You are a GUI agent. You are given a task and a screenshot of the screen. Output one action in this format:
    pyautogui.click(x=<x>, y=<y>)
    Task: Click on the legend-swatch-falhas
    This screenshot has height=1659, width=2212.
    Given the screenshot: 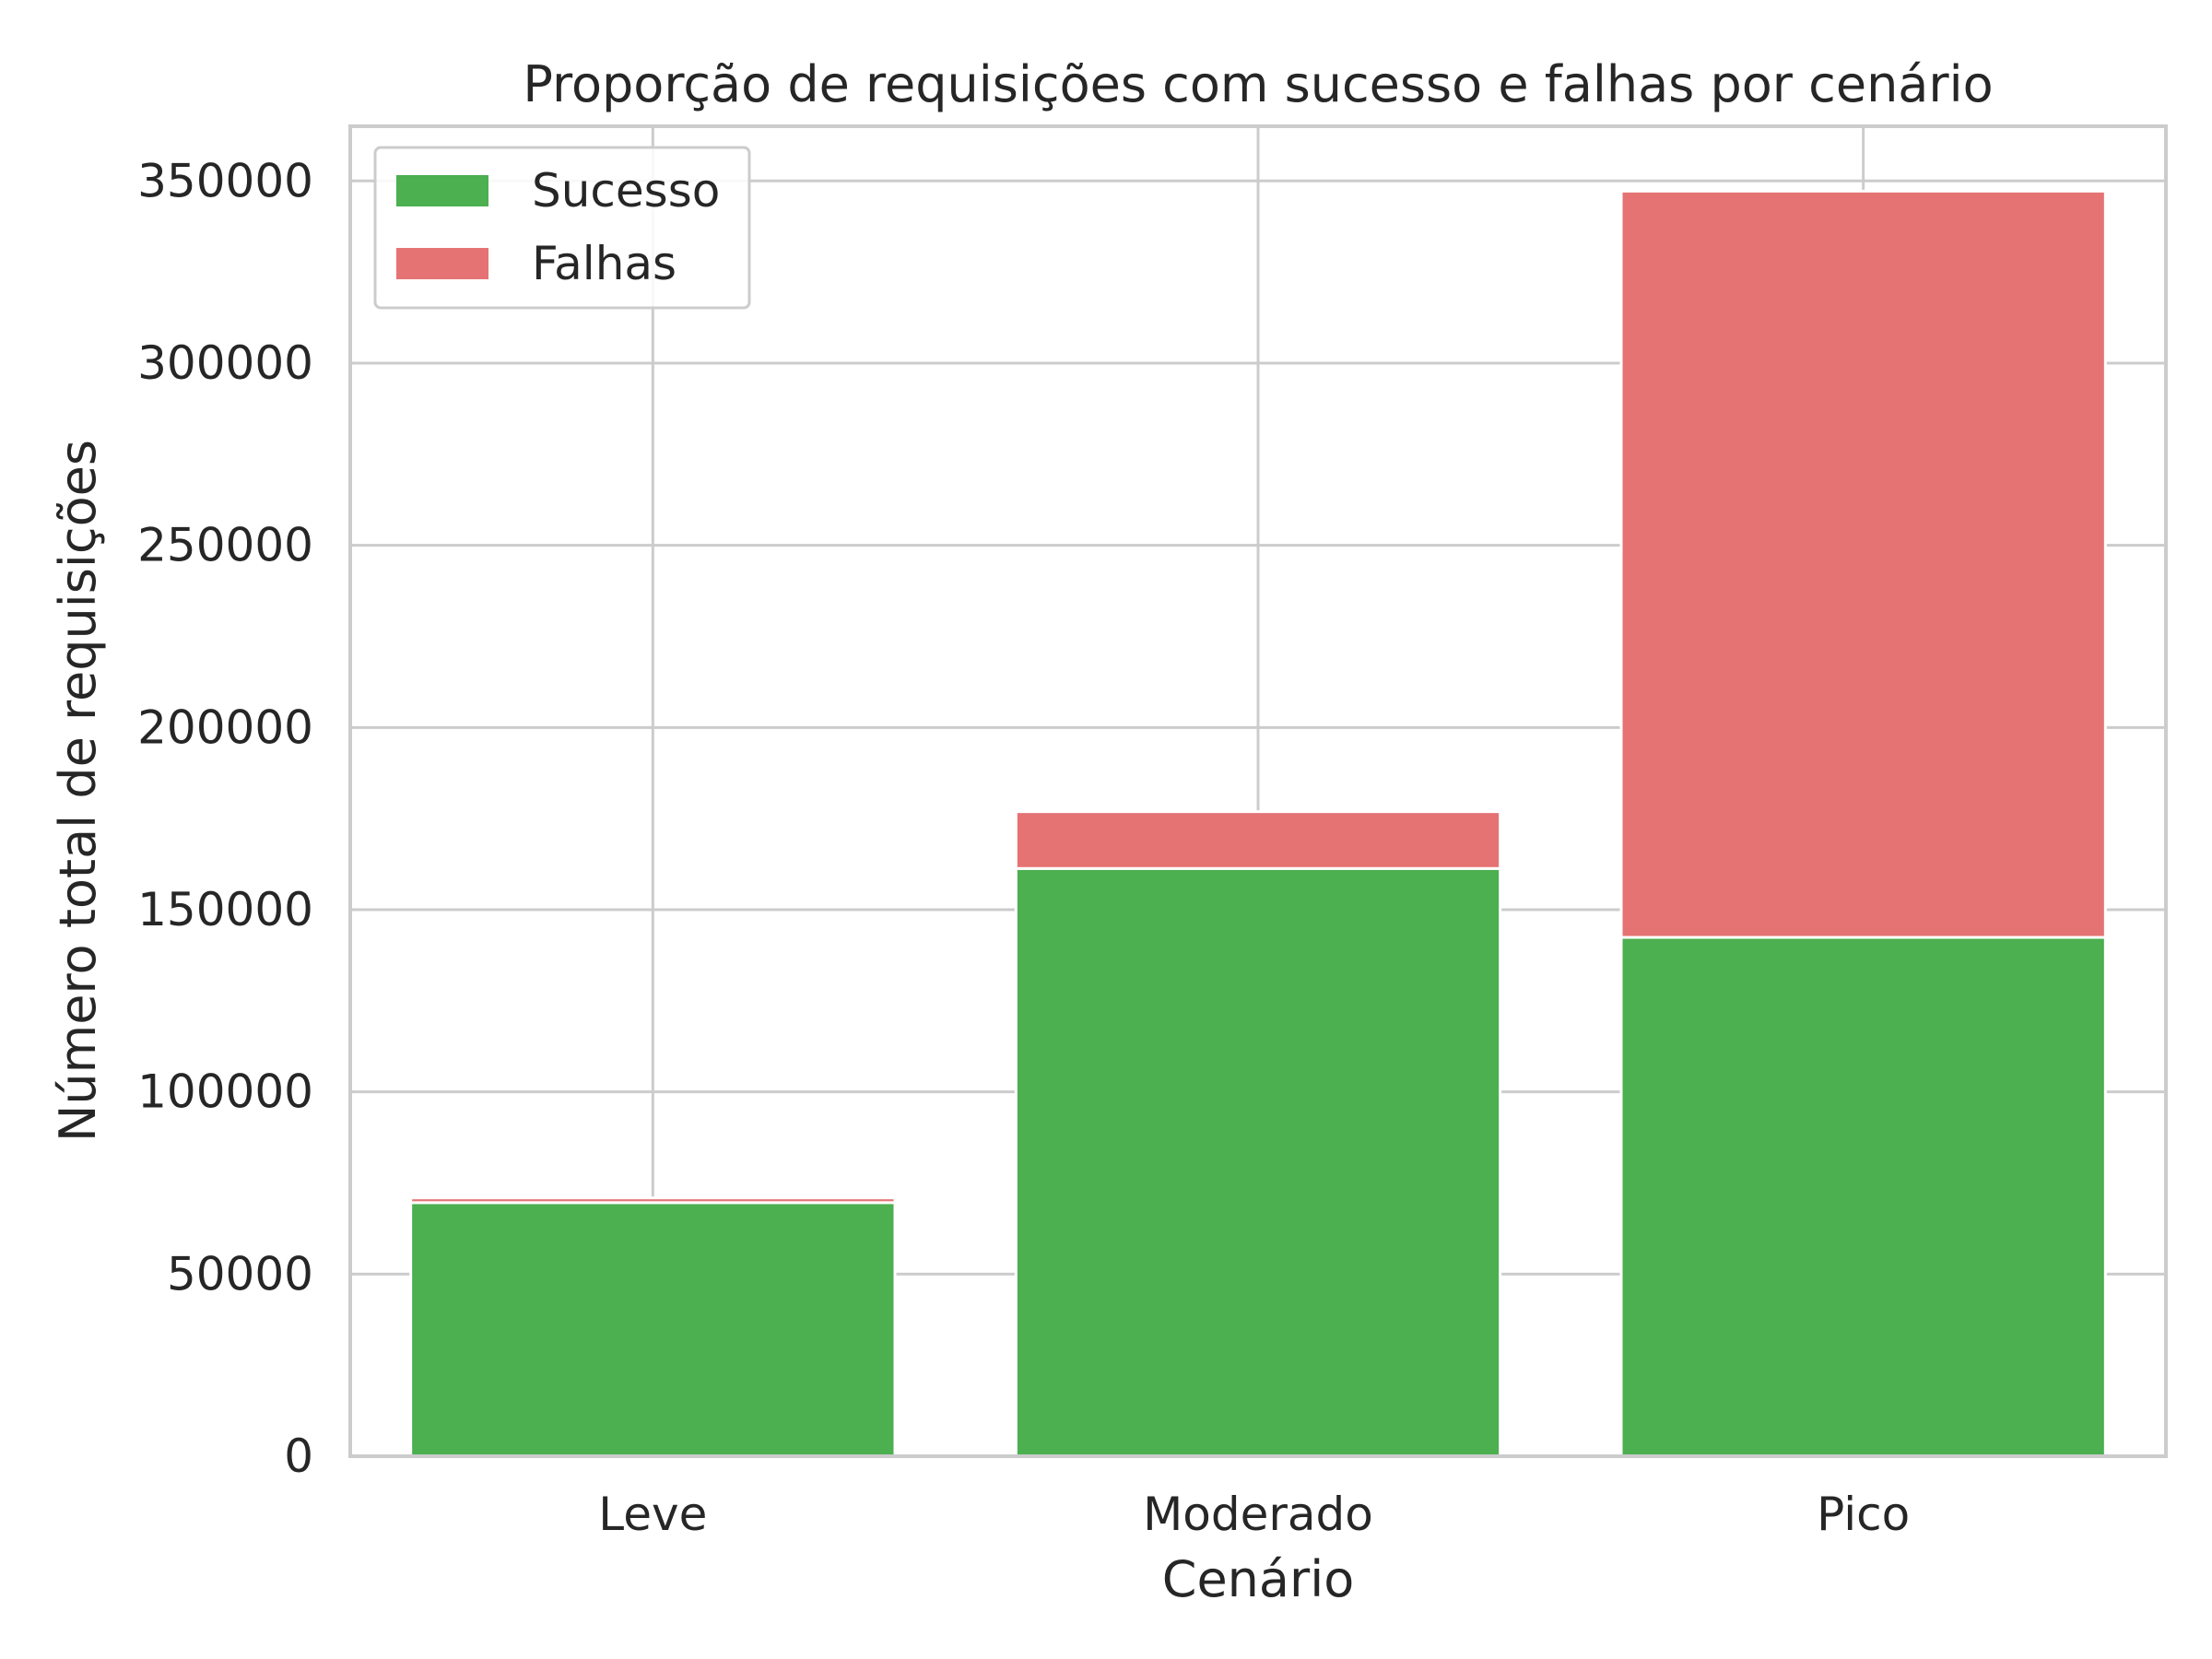 What is the action you would take?
    pyautogui.click(x=442, y=263)
    